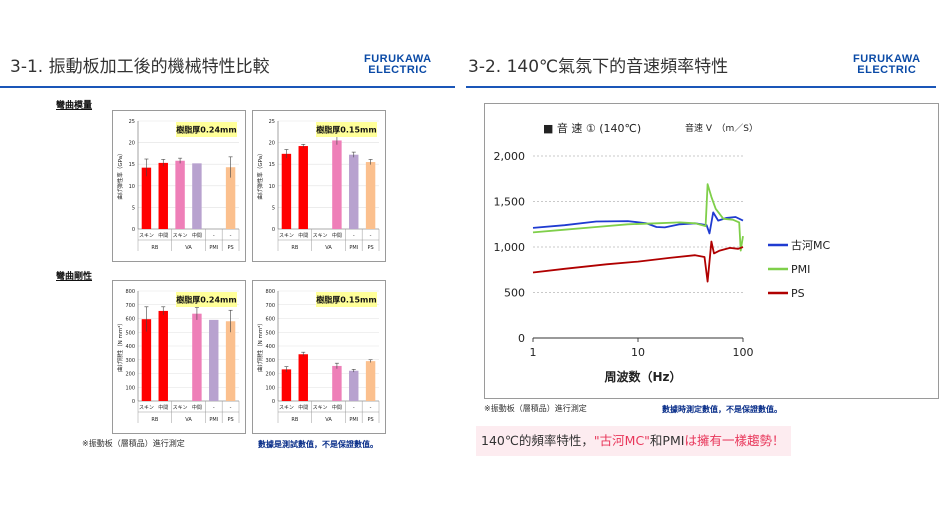  What do you see at coordinates (74, 277) in the screenshot?
I see `section-label-rigidity: 彎曲剛性` at bounding box center [74, 277].